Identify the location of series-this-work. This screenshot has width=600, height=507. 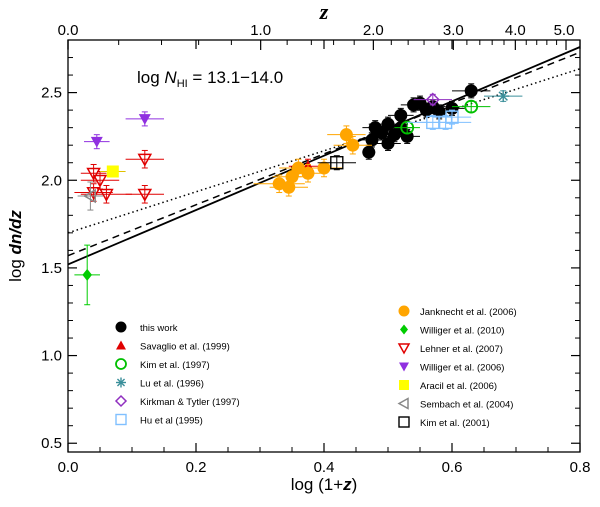
(425, 121).